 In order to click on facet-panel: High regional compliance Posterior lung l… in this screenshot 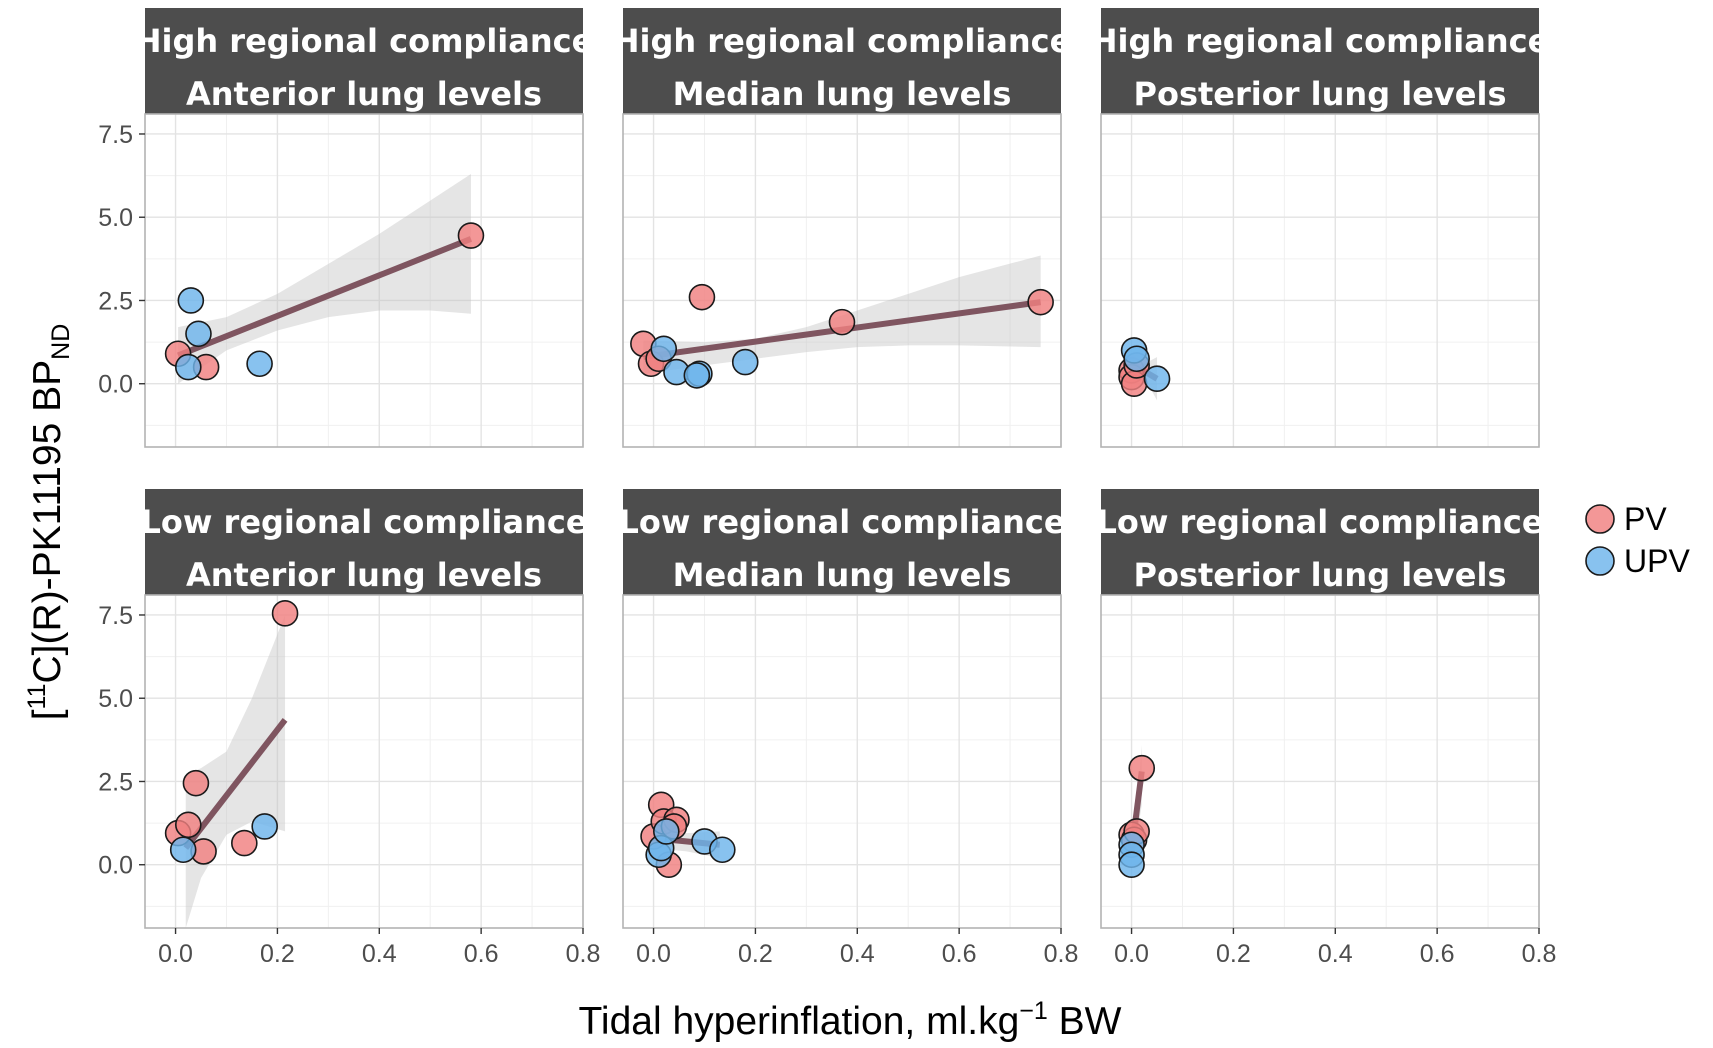, I will do `click(1320, 228)`.